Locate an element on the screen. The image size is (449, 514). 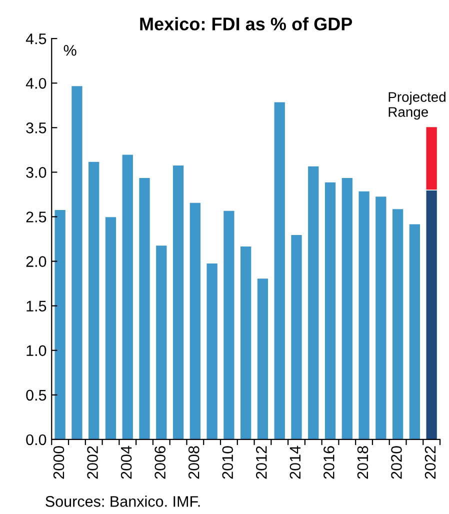
chart-title: Mexico: FDI as % of GDP is located at coordinates (246, 23).